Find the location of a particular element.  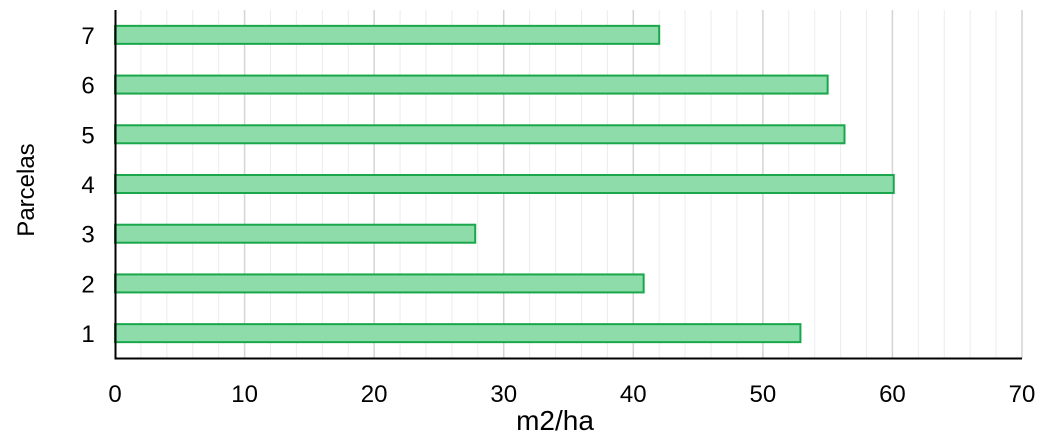

x-tick-labels: 0 10 20 30 40 50 60 70 is located at coordinates (571, 394).